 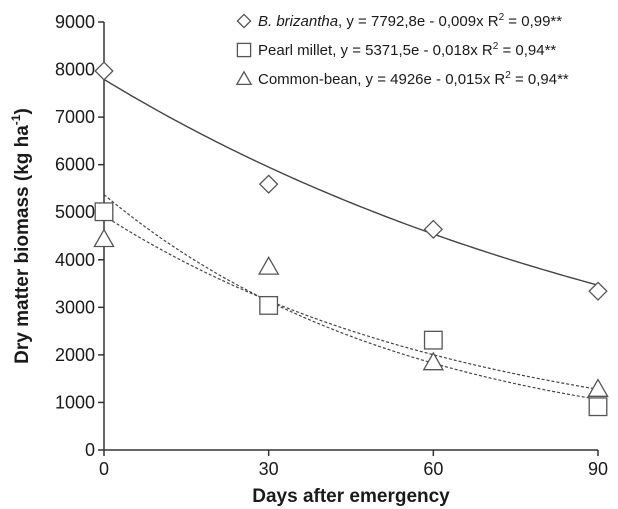 What do you see at coordinates (75, 117) in the screenshot?
I see `y-tick-label: 7000` at bounding box center [75, 117].